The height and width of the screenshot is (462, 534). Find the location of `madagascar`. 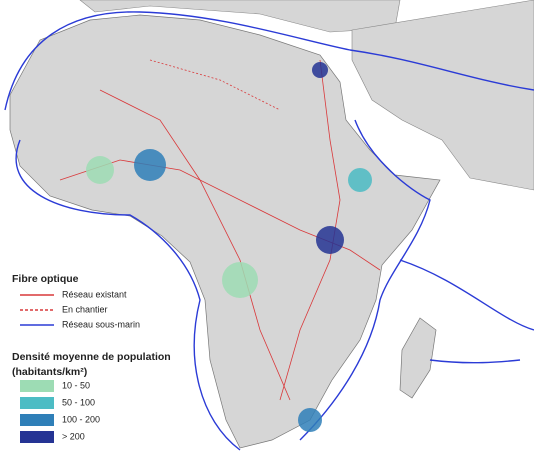

madagascar is located at coordinates (418, 358).